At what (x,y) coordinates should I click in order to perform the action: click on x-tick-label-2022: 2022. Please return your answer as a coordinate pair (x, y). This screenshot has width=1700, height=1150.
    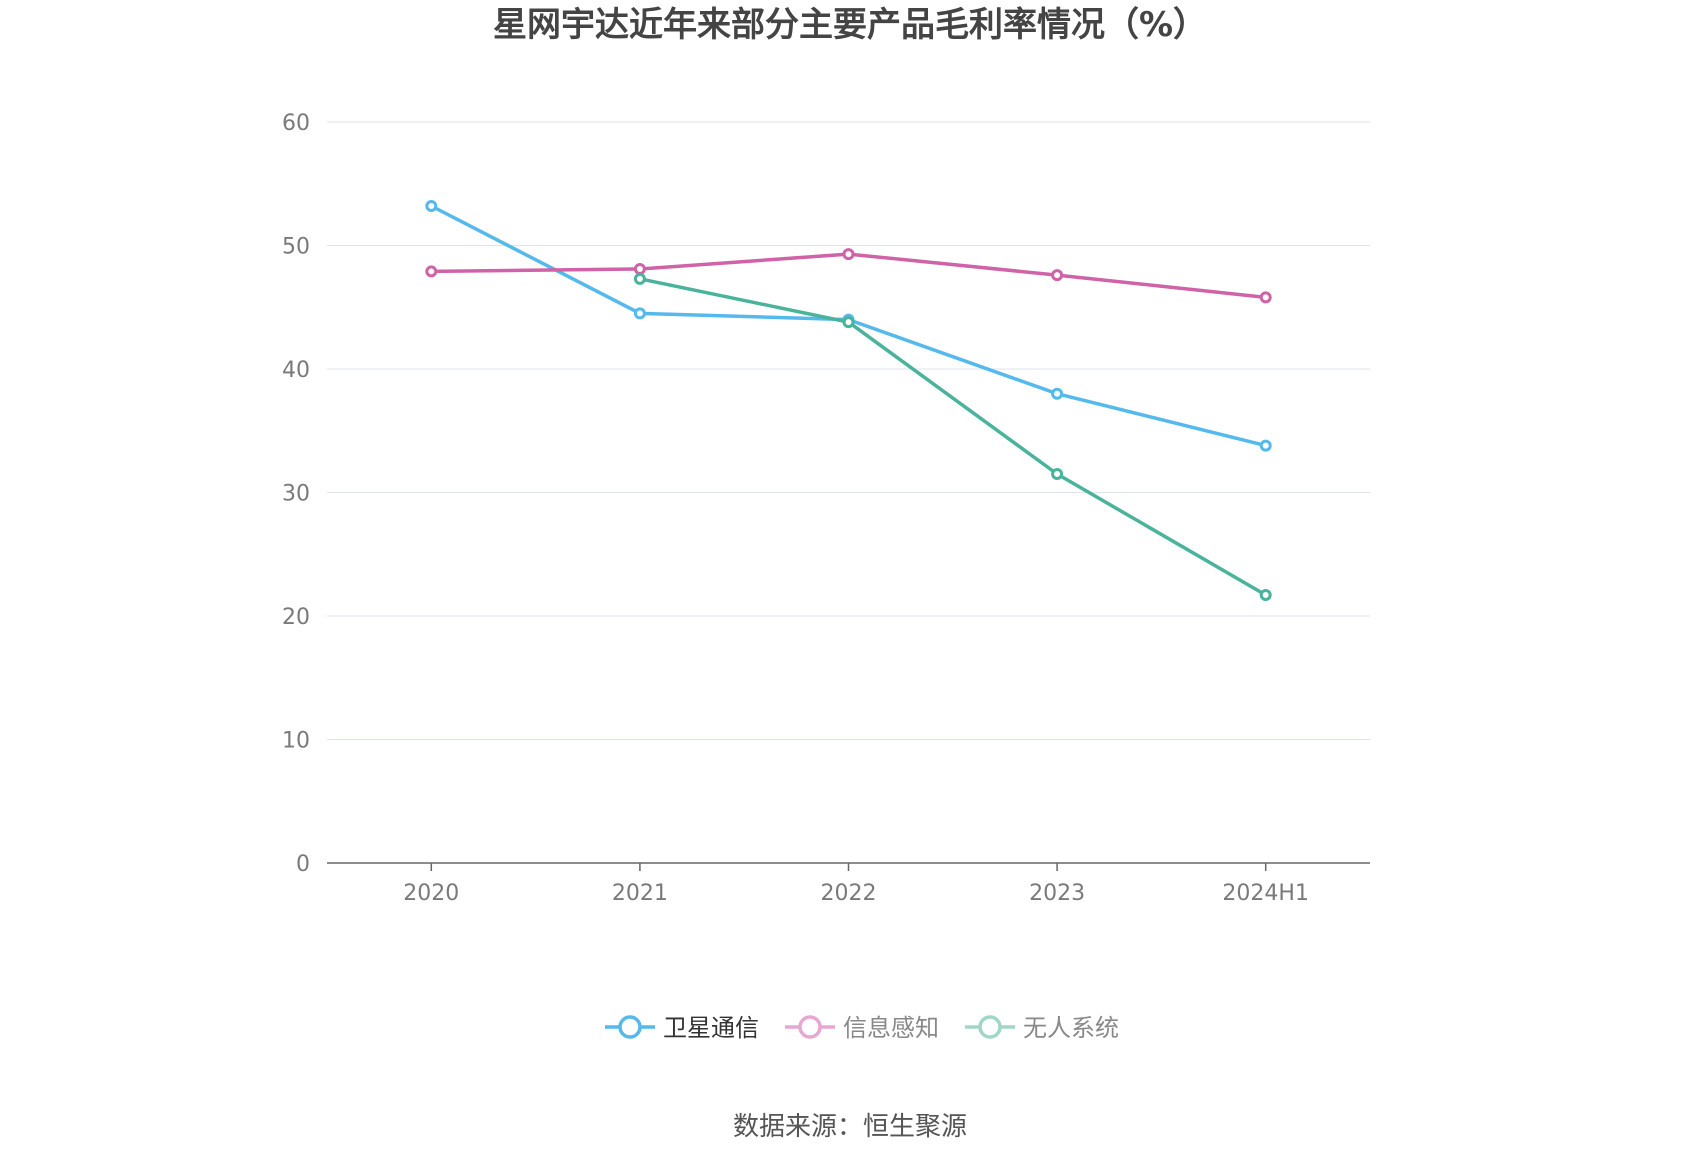
    Looking at the image, I should click on (849, 893).